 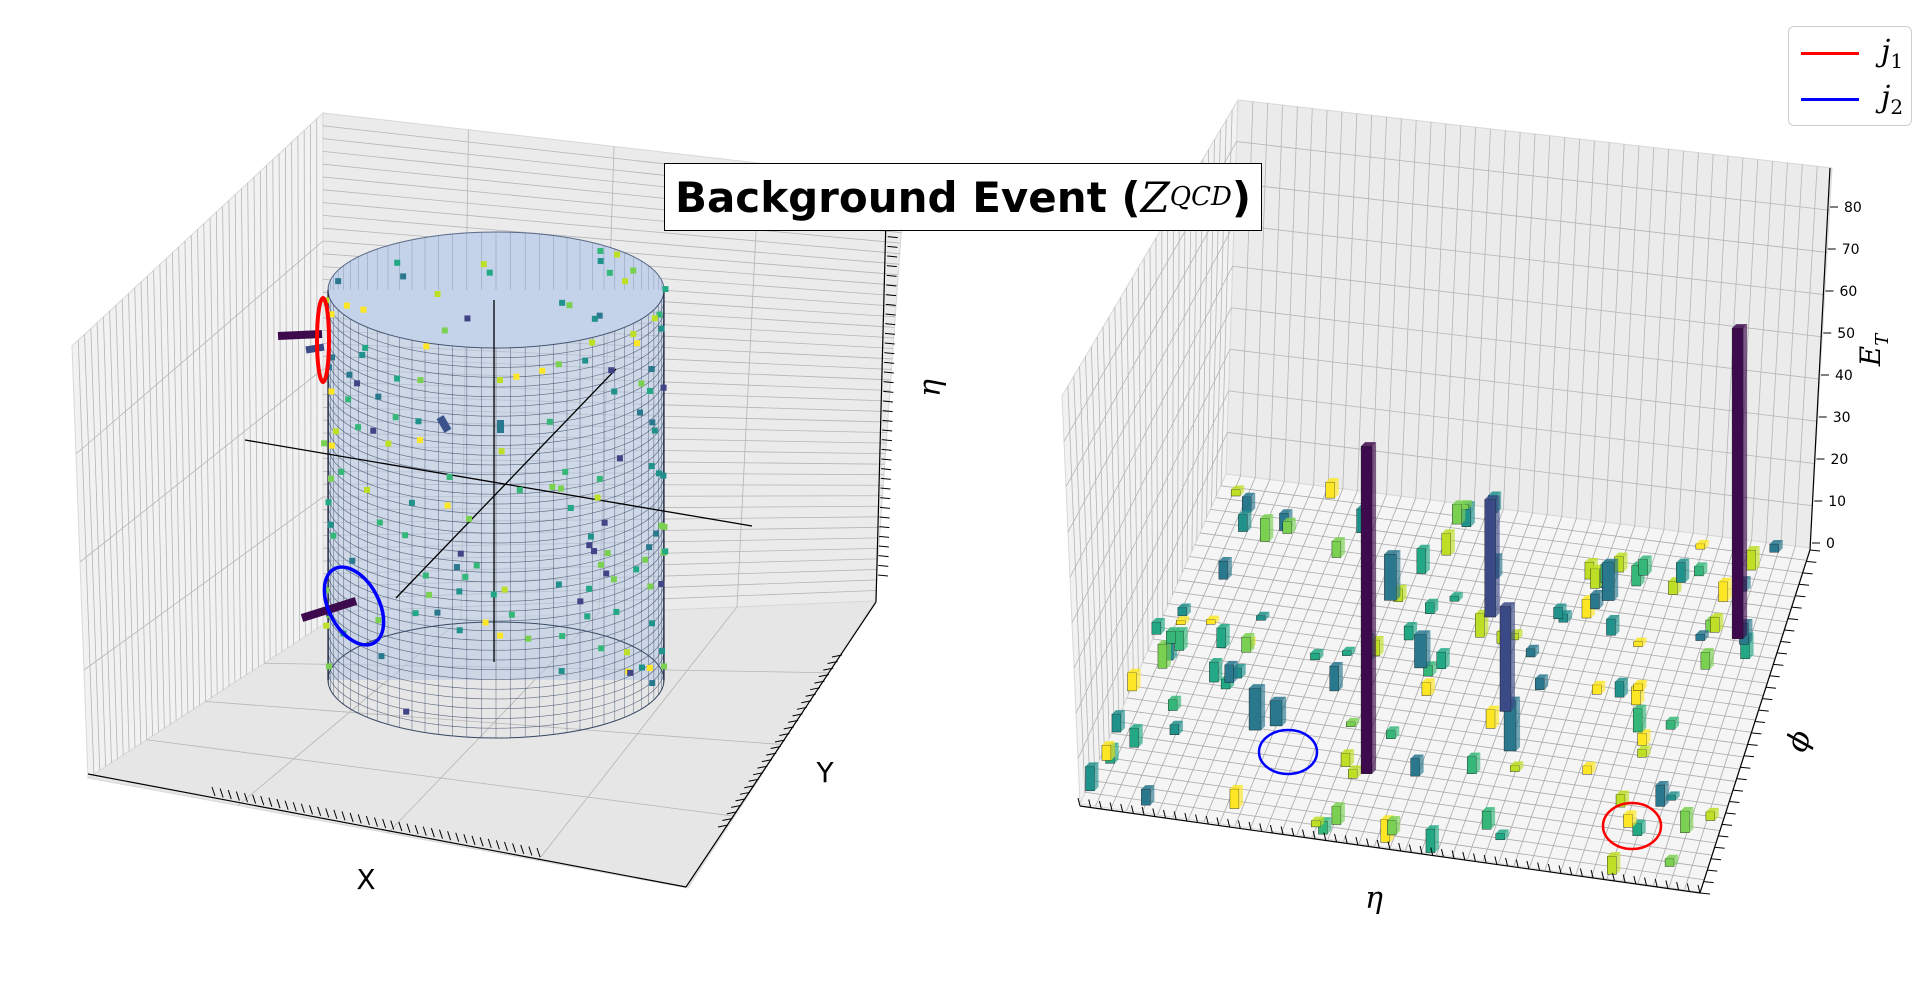 I want to click on right-z-tick-labels: 0 10 20 30 40 50 60 70 80, so click(x=1837, y=376).